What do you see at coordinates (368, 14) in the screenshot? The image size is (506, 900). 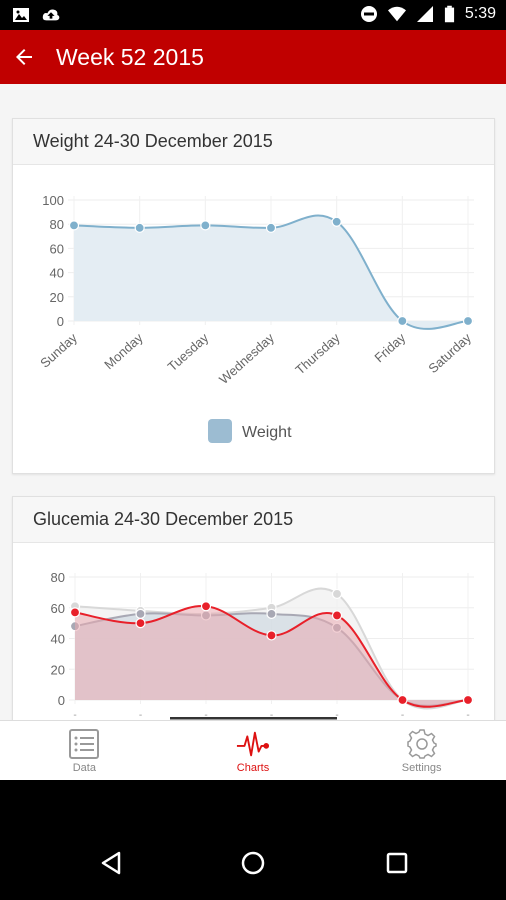 I see `do-not-disturb-icon` at bounding box center [368, 14].